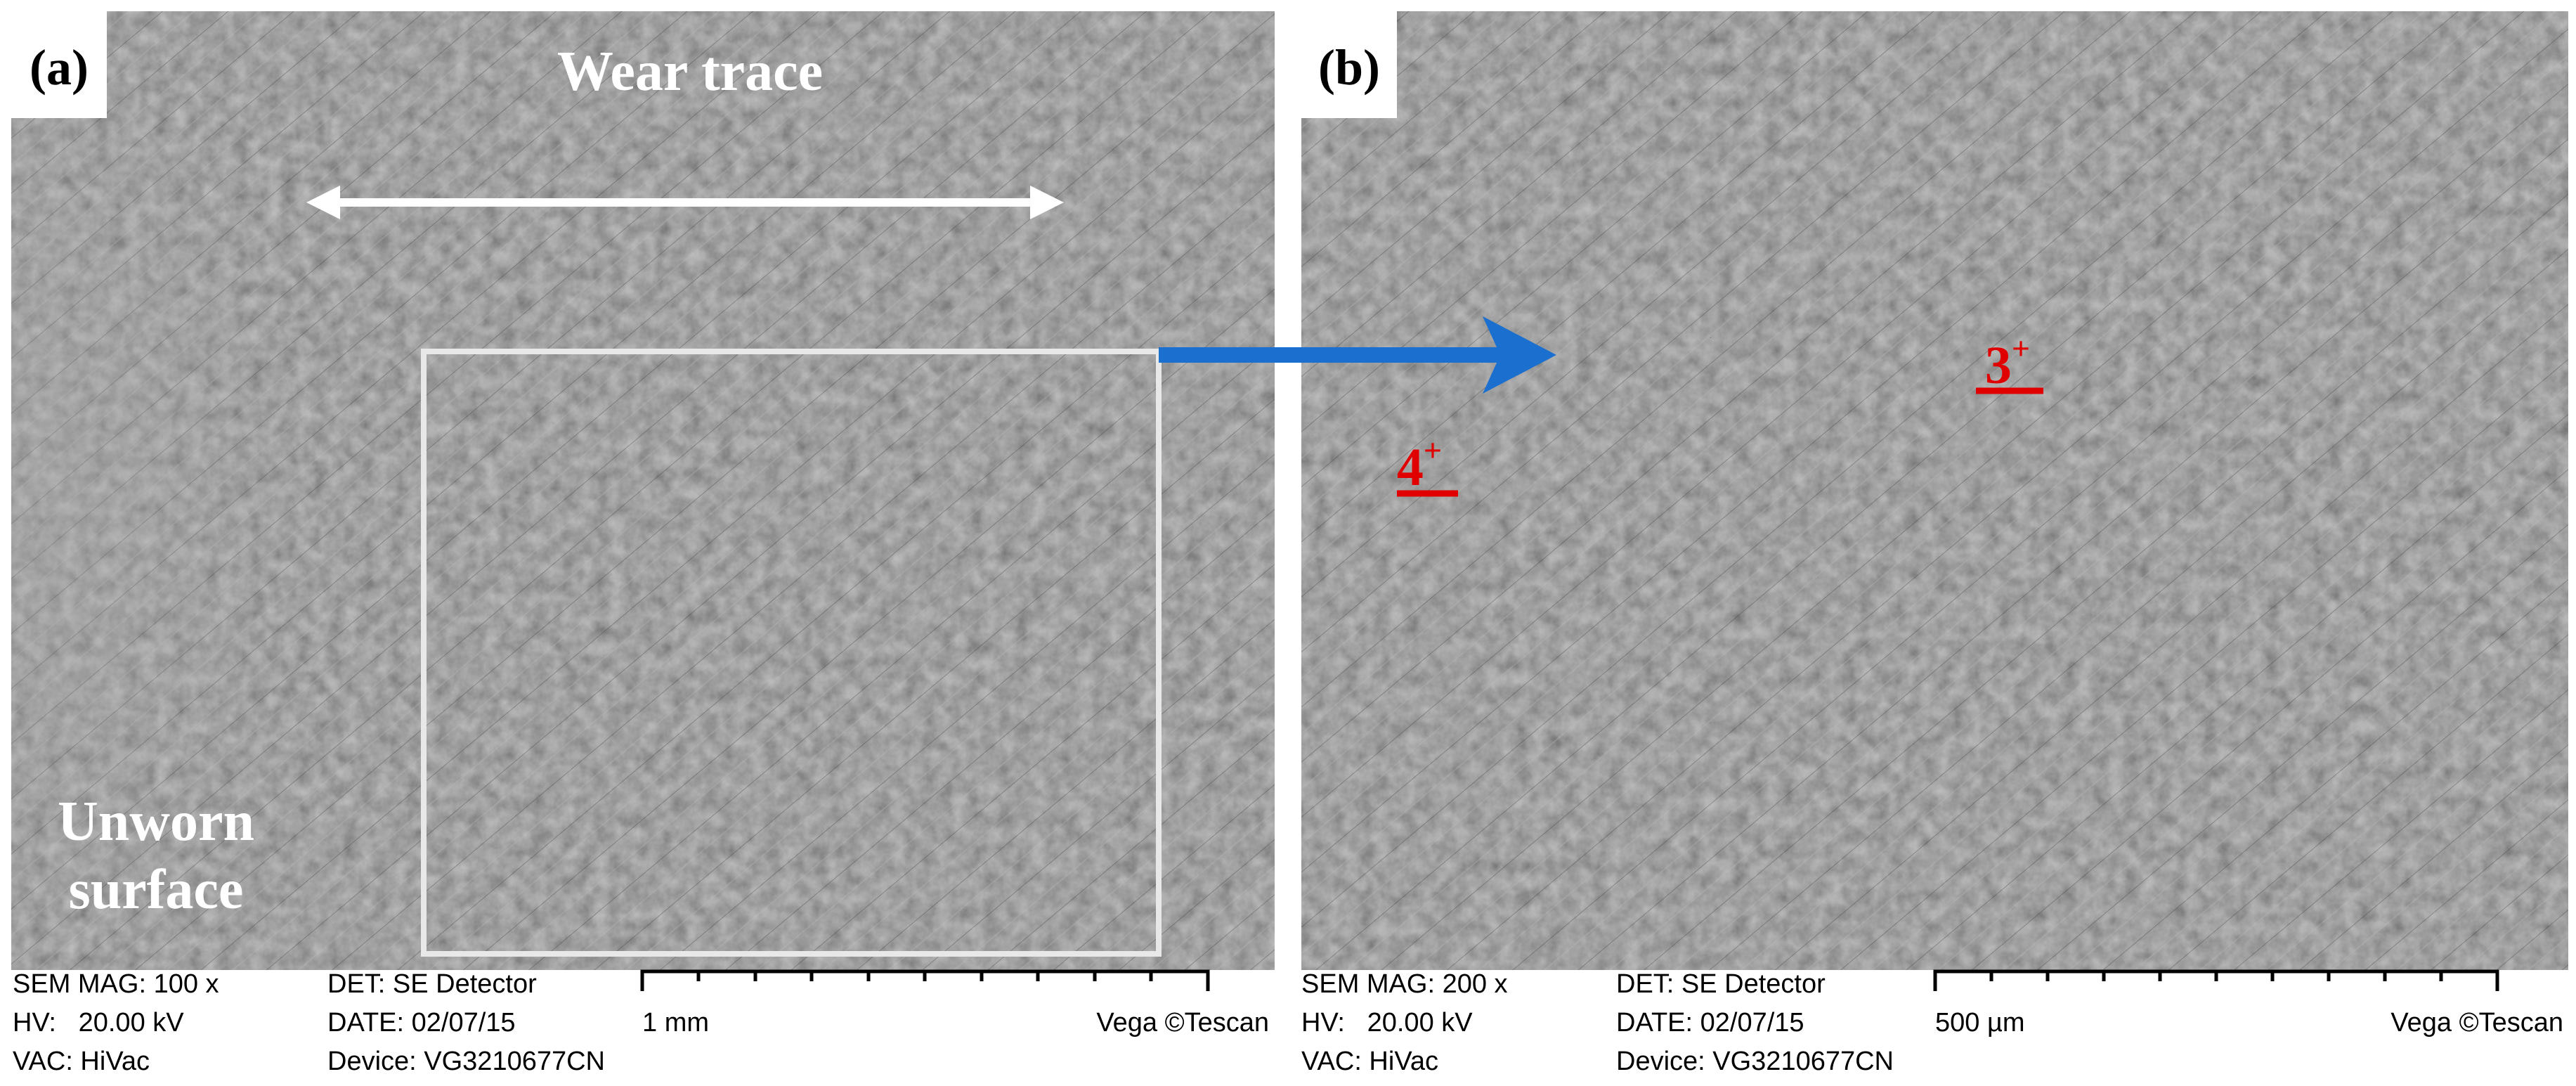 The image size is (2576, 1086). I want to click on panel-label: (b), so click(1349, 67).